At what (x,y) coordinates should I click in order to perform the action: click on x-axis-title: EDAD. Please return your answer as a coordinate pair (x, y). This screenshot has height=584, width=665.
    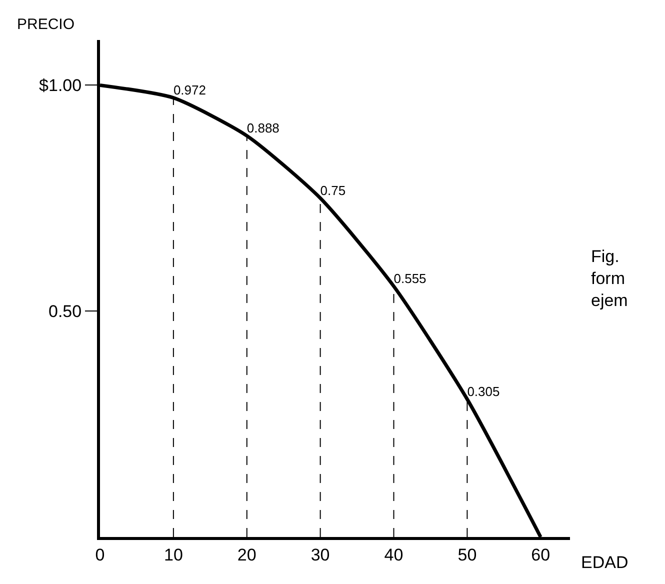
    Looking at the image, I should click on (604, 562).